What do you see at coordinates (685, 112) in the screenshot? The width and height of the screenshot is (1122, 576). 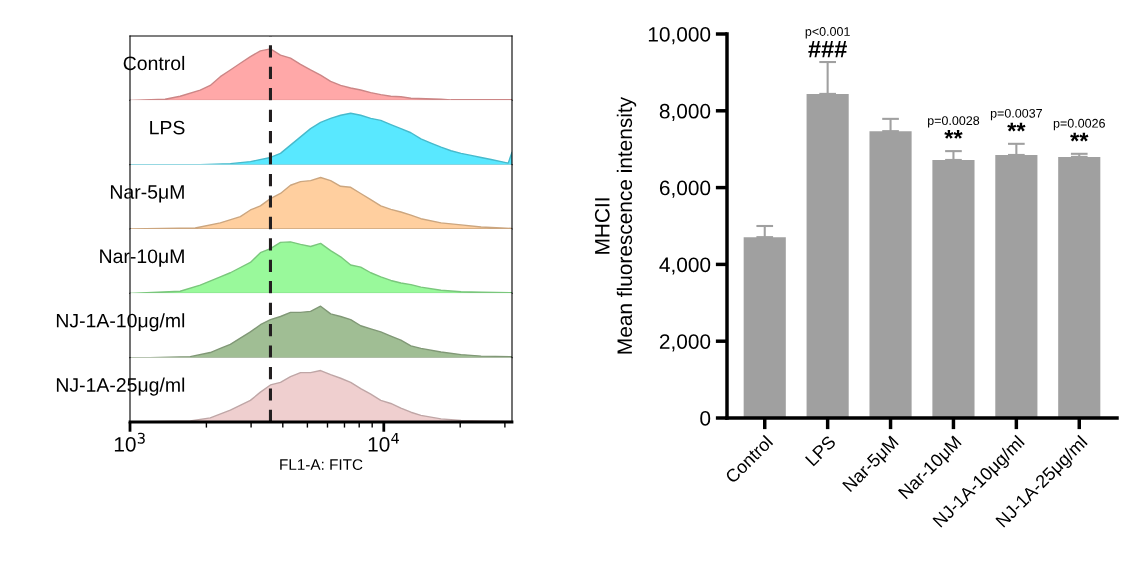 I see `y-tick-label: 8,000` at bounding box center [685, 112].